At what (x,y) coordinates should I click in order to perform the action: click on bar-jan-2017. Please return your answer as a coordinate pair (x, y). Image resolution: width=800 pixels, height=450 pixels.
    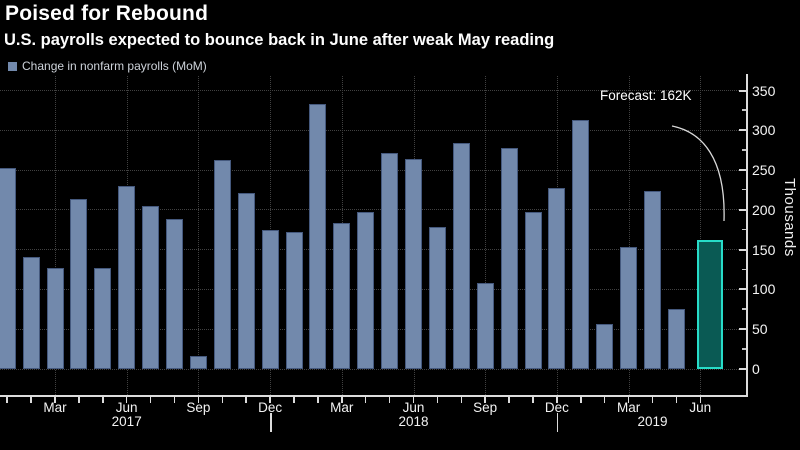
    Looking at the image, I should click on (8, 268).